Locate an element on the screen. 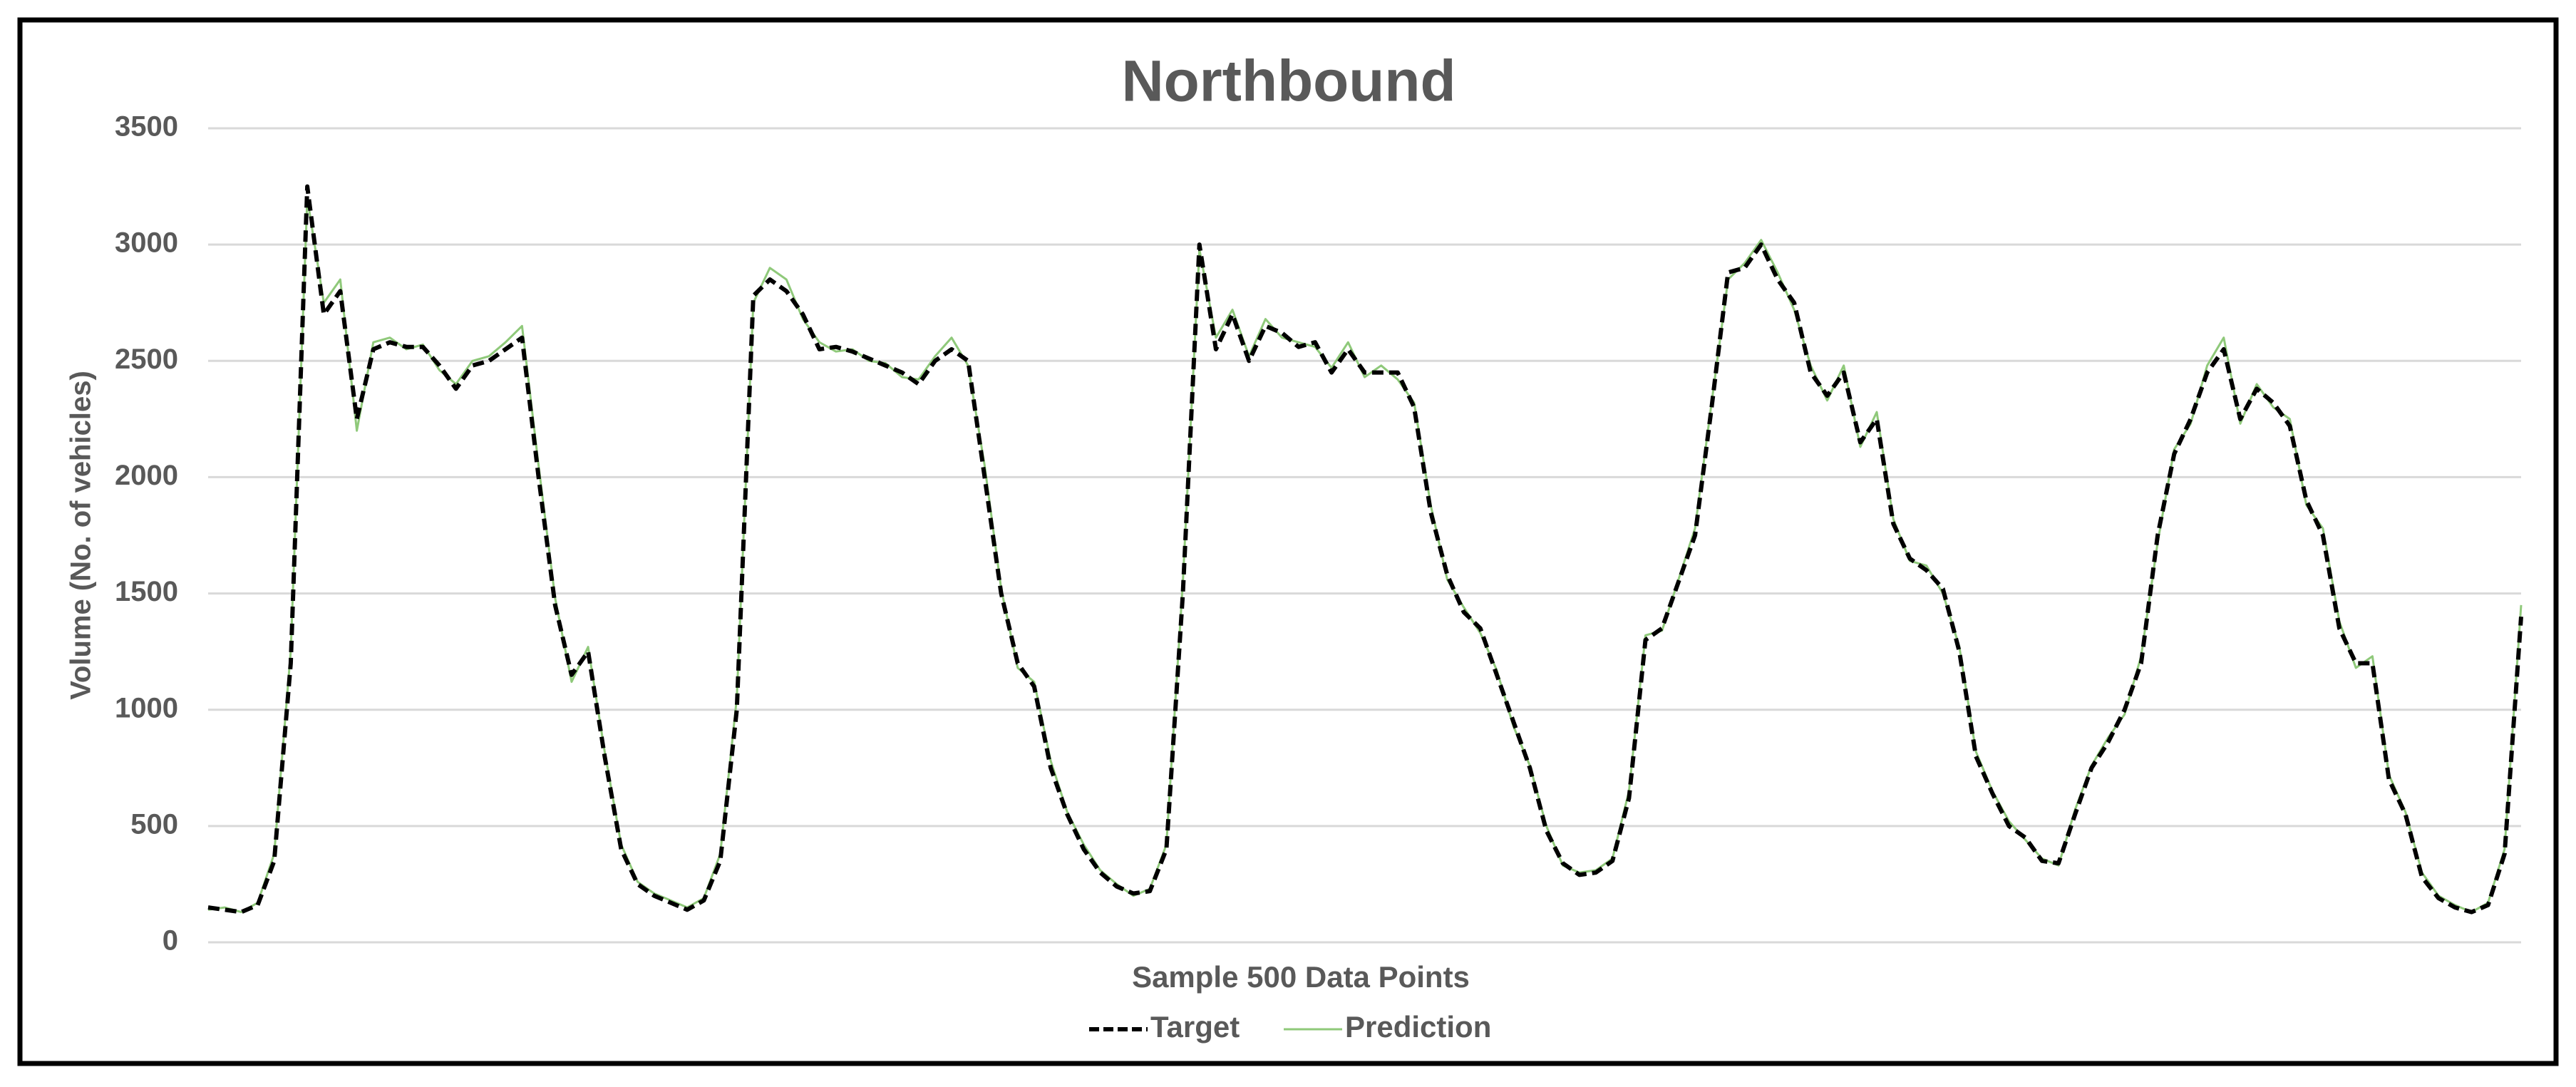 The height and width of the screenshot is (1087, 2576). y-tick-label: 1000 is located at coordinates (146, 707).